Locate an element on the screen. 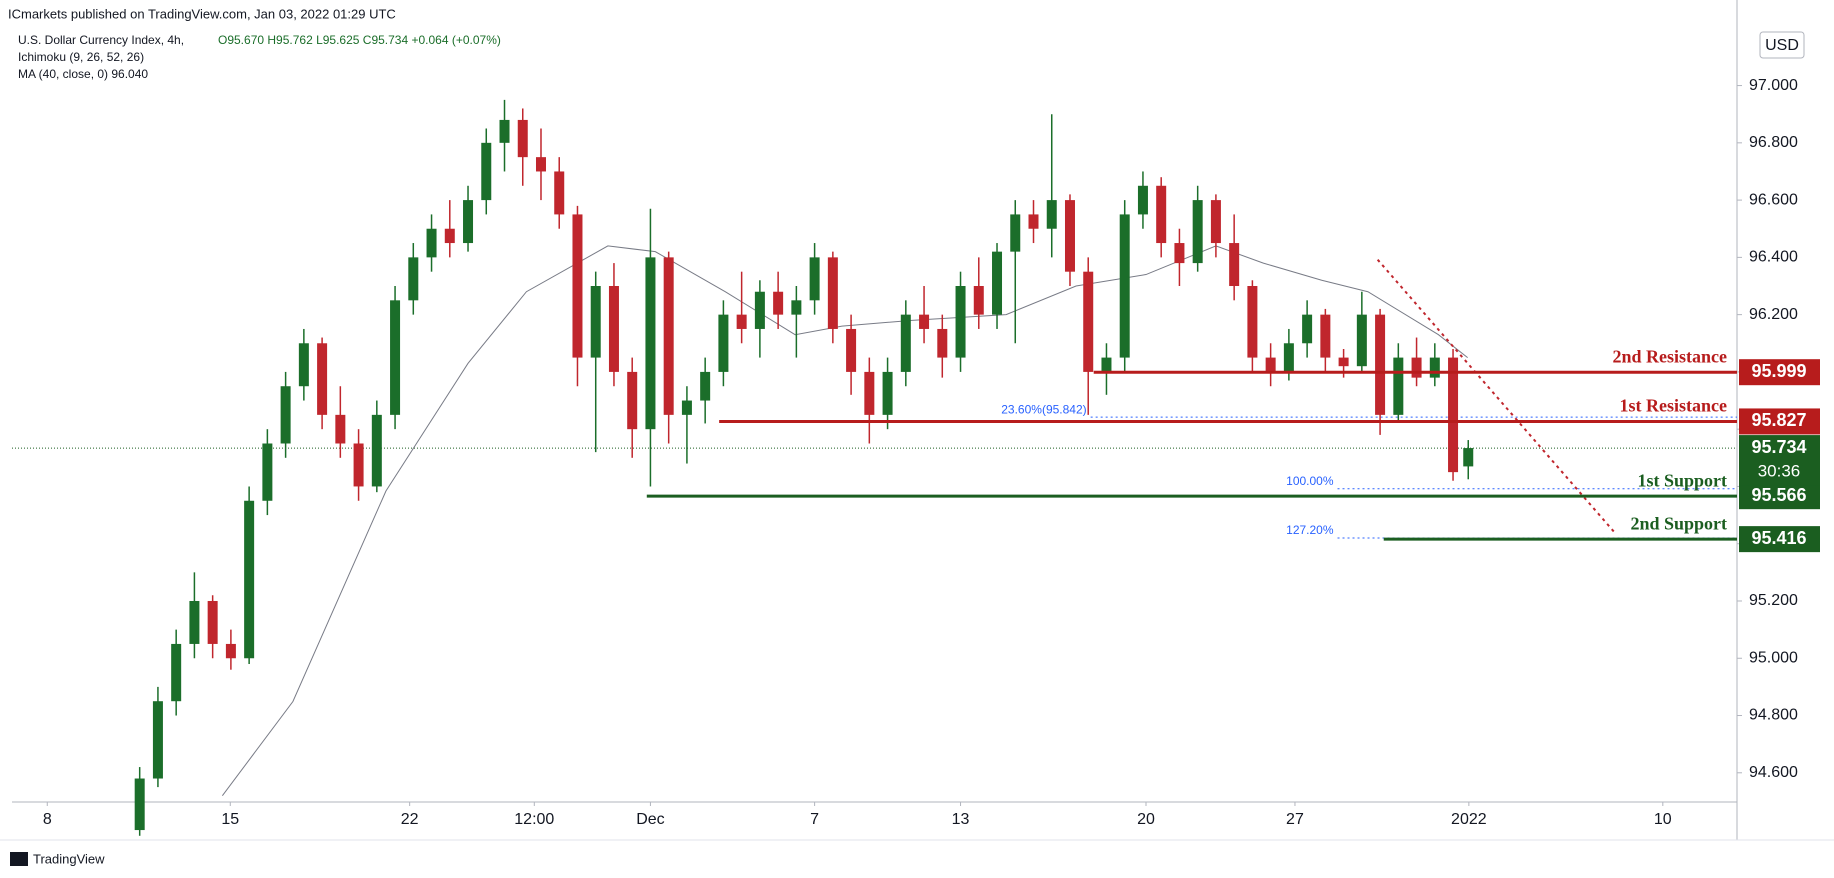 This screenshot has height=878, width=1834. currency-box is located at coordinates (1782, 45).